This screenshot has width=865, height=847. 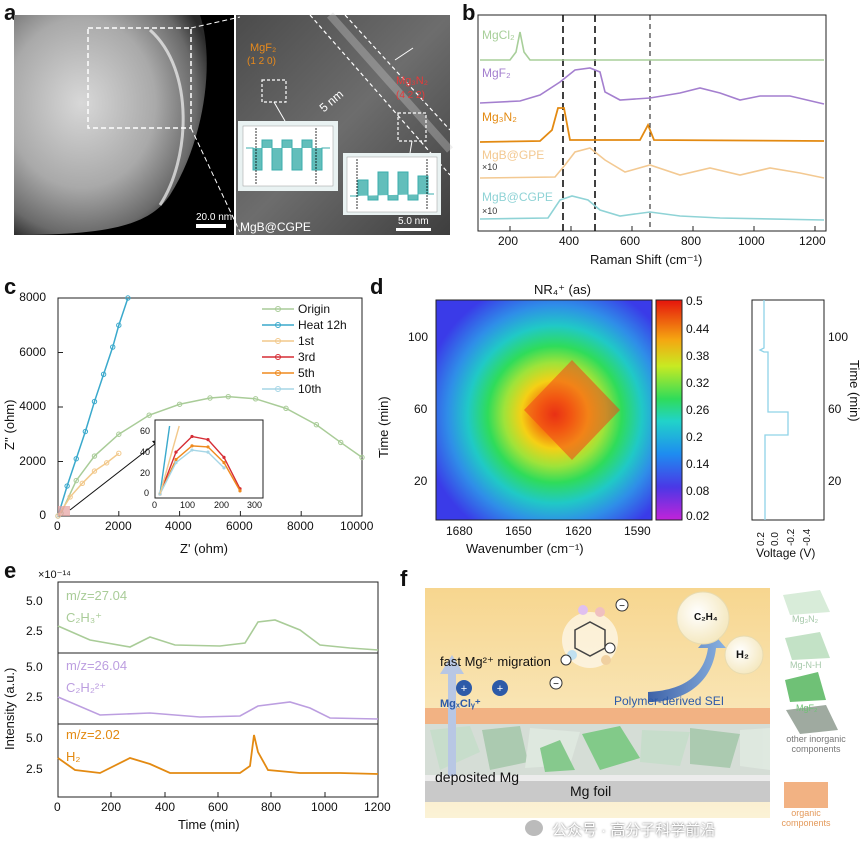 I want to click on f-legend-inorganic: other inorganic components, so click(x=816, y=744).